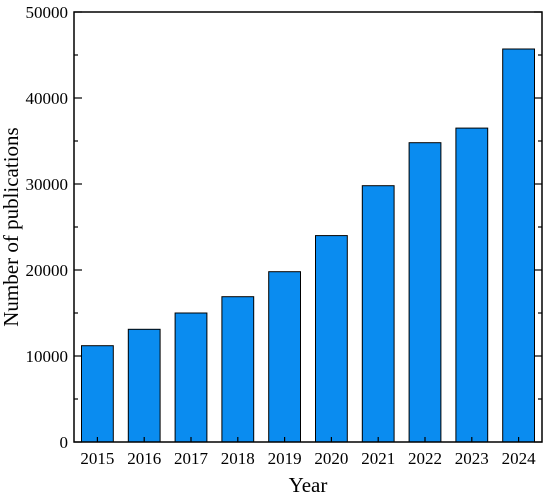  I want to click on x-axis-ticks: 2015 2016 2017 2018 2019 2020 2021 2022 2023 2024, so click(308, 452).